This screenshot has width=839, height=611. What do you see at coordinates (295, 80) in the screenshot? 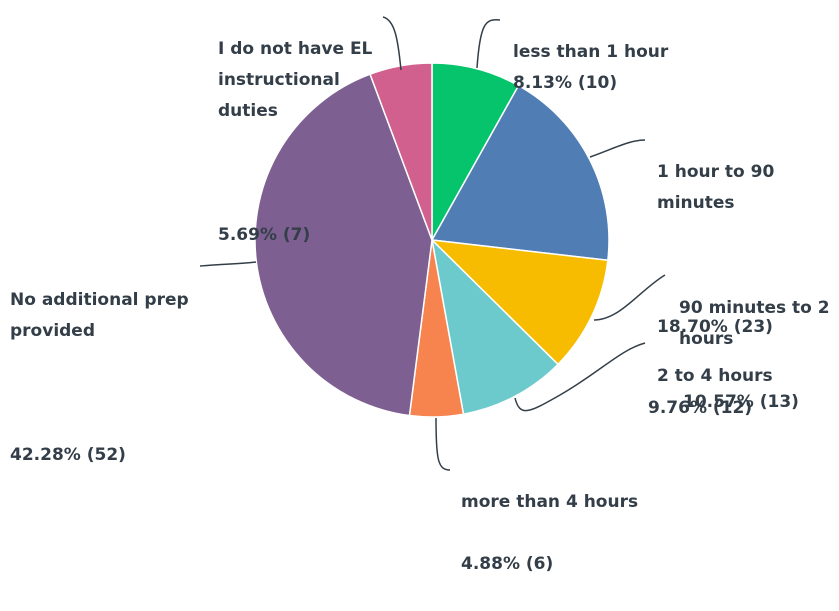
I see `slice-name: I do not have EL instructional duties` at bounding box center [295, 80].